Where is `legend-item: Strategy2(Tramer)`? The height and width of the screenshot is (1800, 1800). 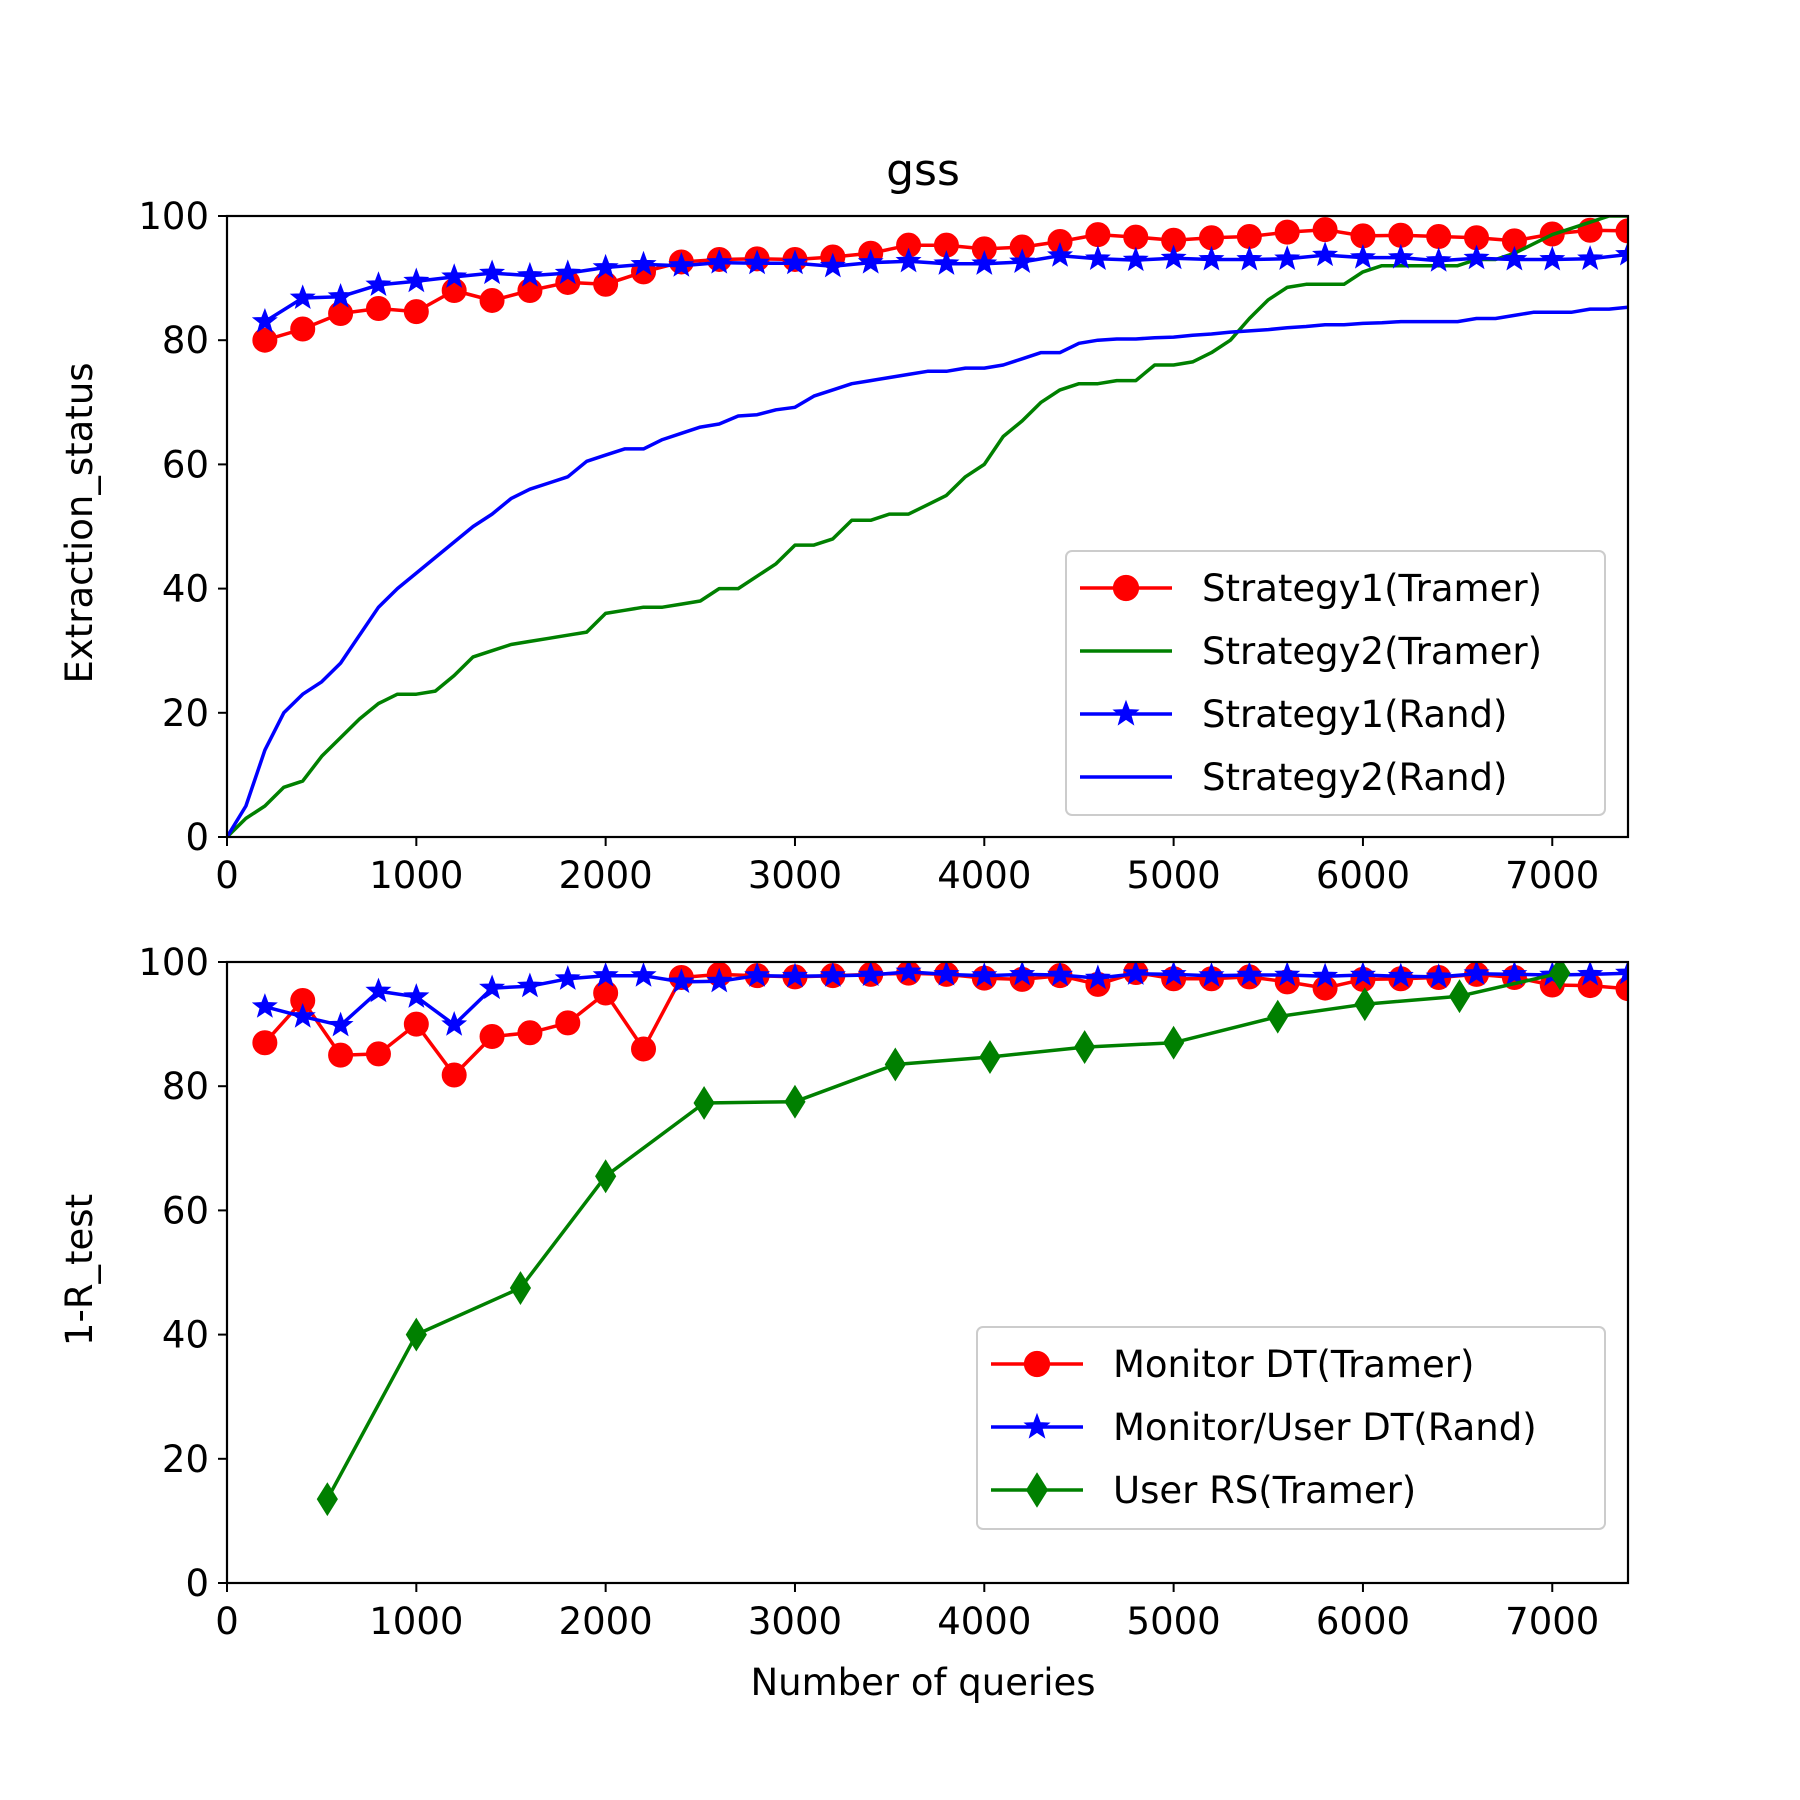
legend-item: Strategy2(Tramer) is located at coordinates (1311, 651).